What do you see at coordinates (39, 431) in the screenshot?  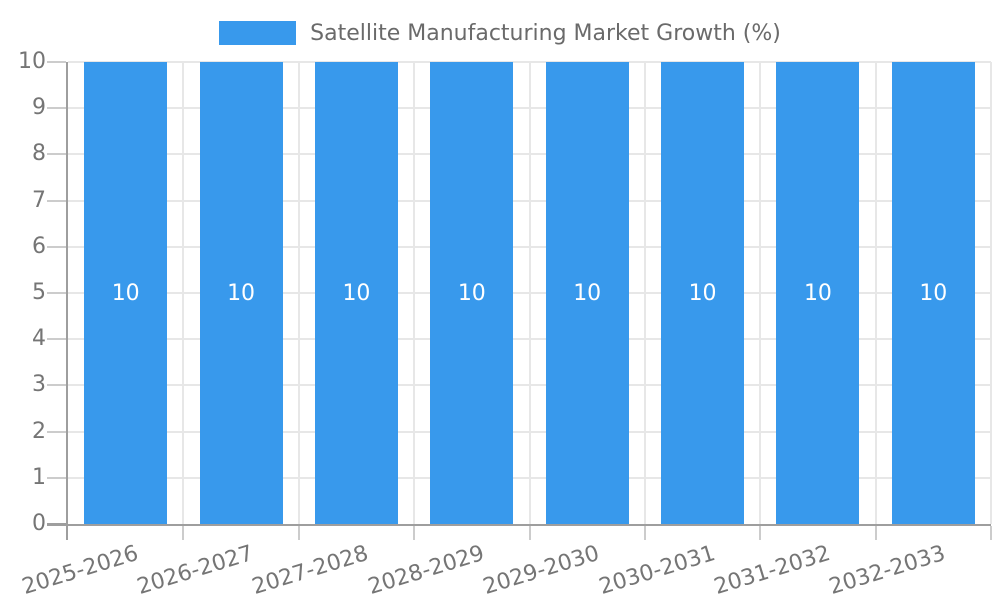 I see `y-tick-label: 2` at bounding box center [39, 431].